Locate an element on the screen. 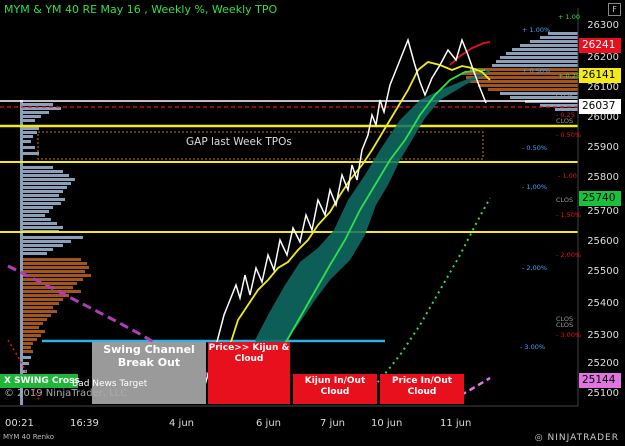 This screenshot has width=625, height=446. price-tag-green: 25740 is located at coordinates (600, 198).